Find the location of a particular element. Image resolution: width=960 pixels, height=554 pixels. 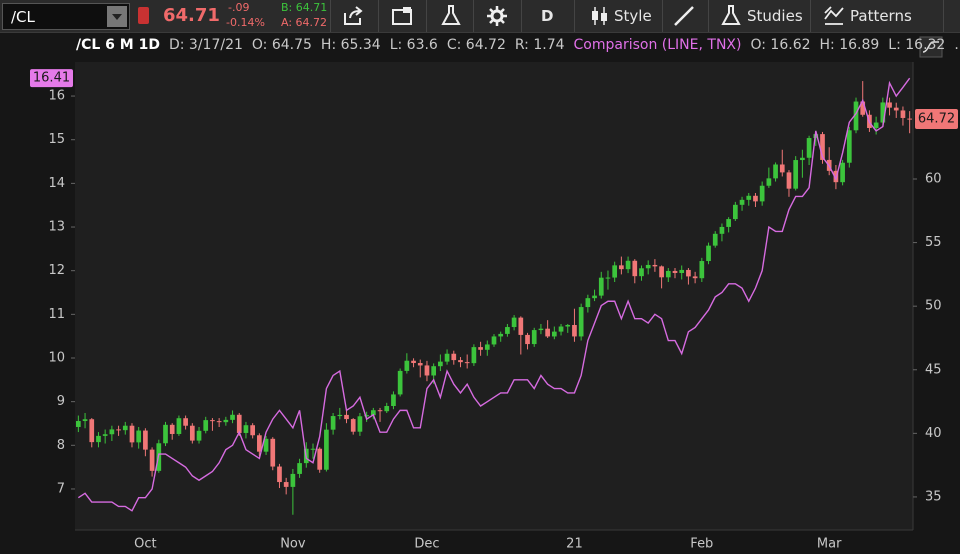

y-tick-label: 45 is located at coordinates (933, 369).